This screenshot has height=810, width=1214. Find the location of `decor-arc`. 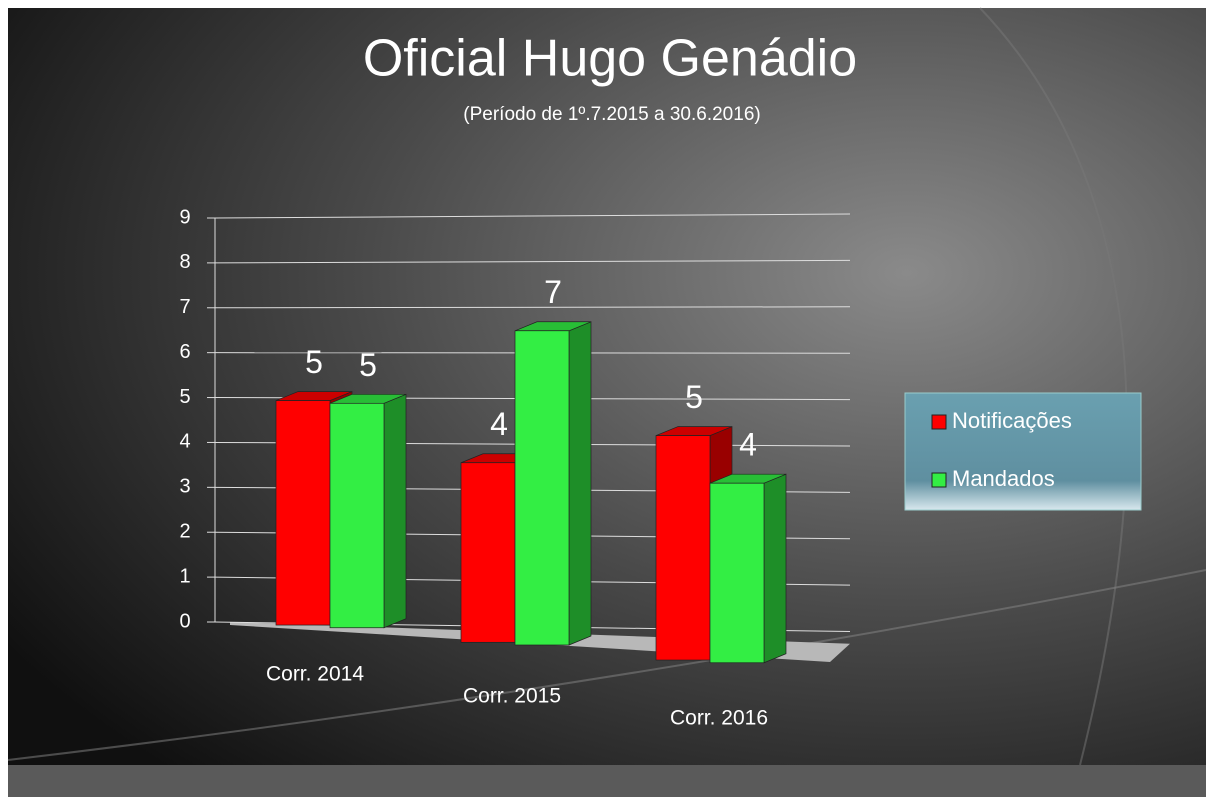

decor-arc is located at coordinates (1053, 386).